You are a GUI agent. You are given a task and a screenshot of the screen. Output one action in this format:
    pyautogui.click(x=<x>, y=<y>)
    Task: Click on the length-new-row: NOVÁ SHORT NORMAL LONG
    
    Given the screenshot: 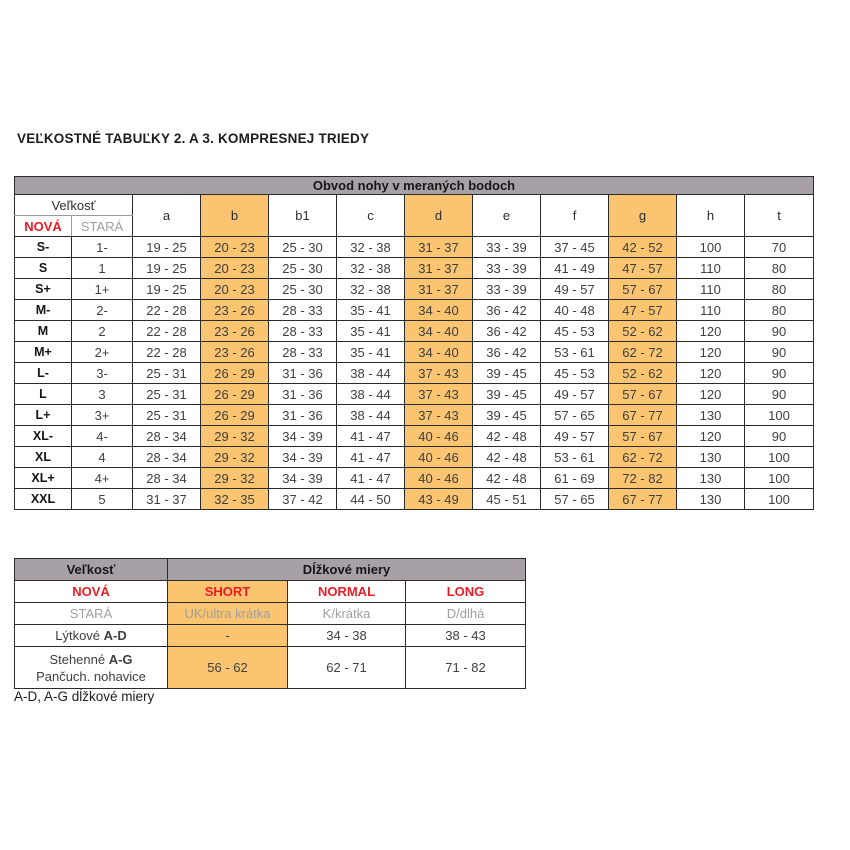 What is the action you would take?
    pyautogui.click(x=270, y=591)
    